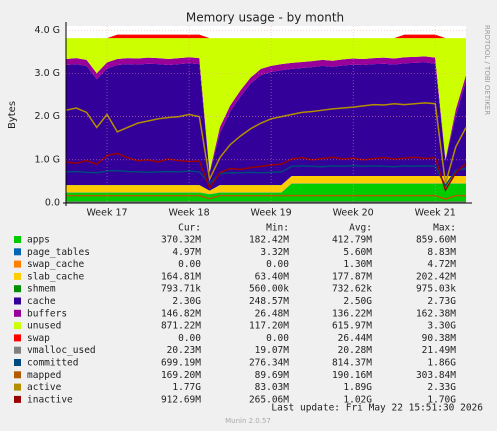 The height and width of the screenshot is (431, 497). What do you see at coordinates (48, 73) in the screenshot?
I see `y-tick-label: 3.0 G` at bounding box center [48, 73].